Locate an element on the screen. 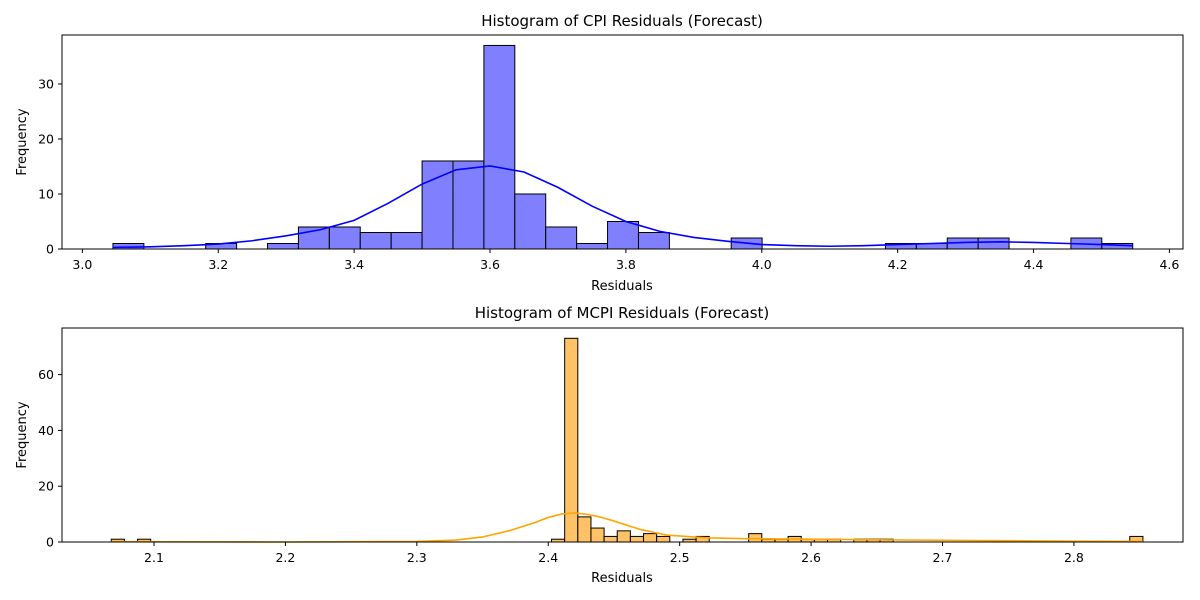  cpi-x-tick-label: 4.0 is located at coordinates (762, 264).